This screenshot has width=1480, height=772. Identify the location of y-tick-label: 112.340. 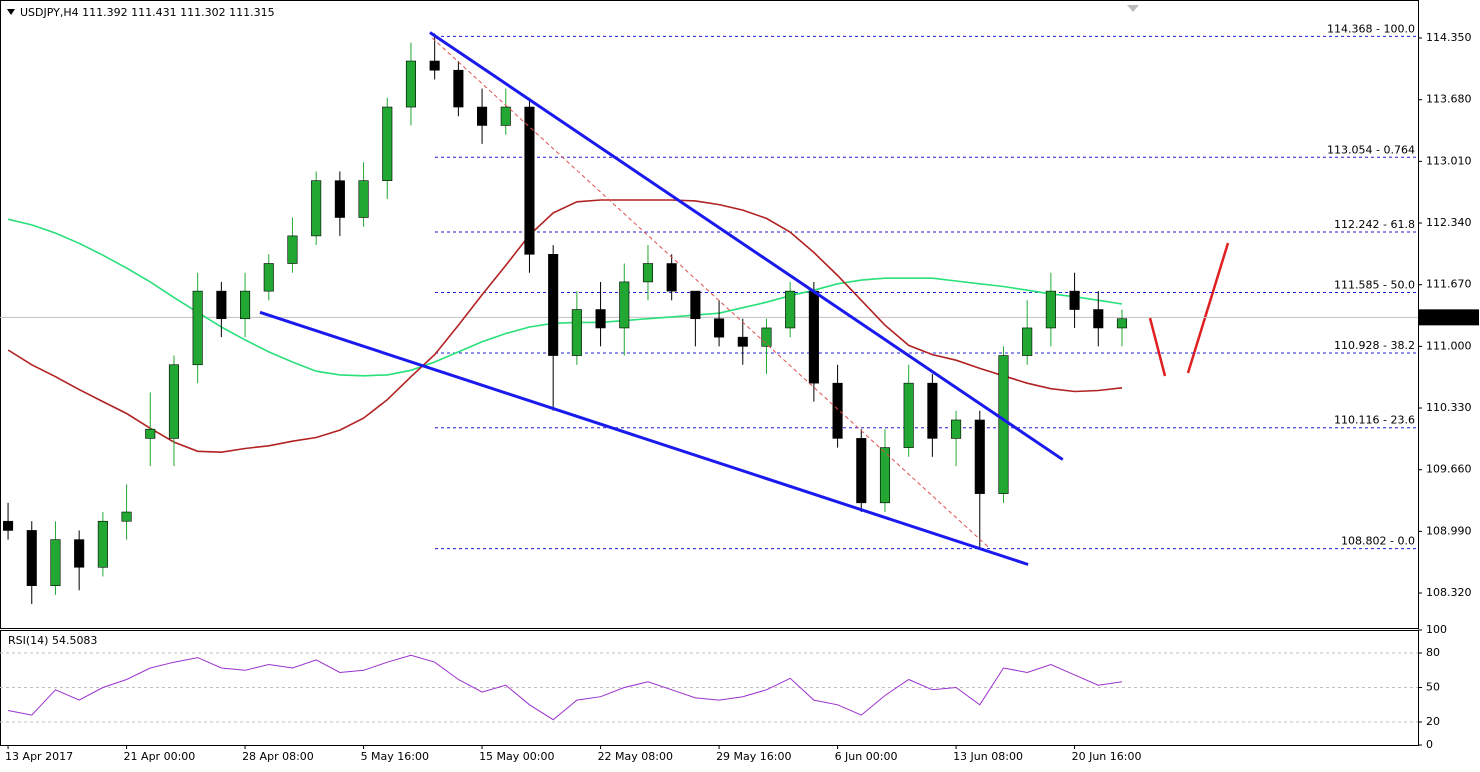
(1449, 222).